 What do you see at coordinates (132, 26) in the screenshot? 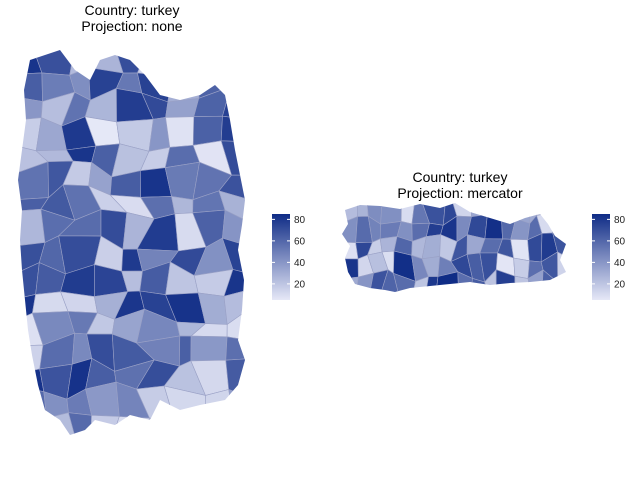
I see `map-title-projection: Projection: none` at bounding box center [132, 26].